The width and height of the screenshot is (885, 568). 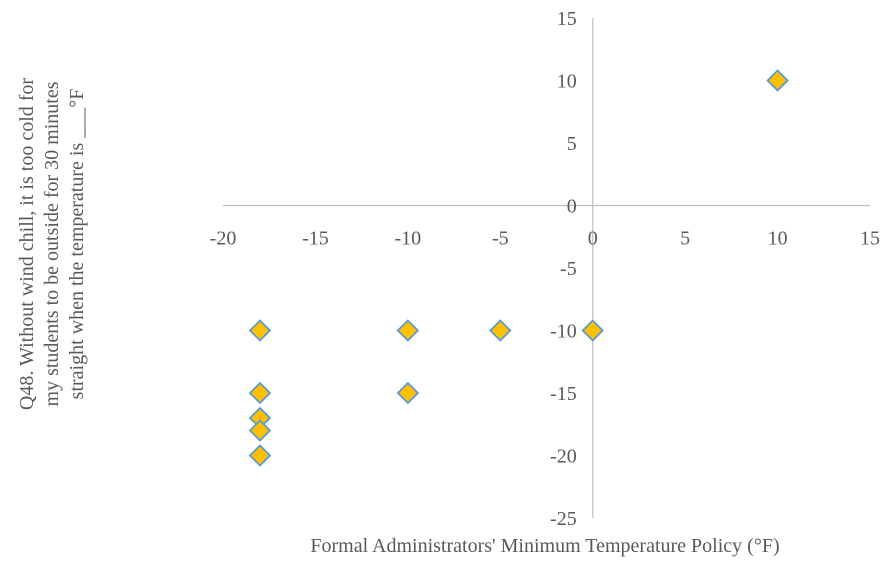 I want to click on y-tick-labels: -25 -20 -15 -10 -5 0 5 10 15, so click(x=563, y=269).